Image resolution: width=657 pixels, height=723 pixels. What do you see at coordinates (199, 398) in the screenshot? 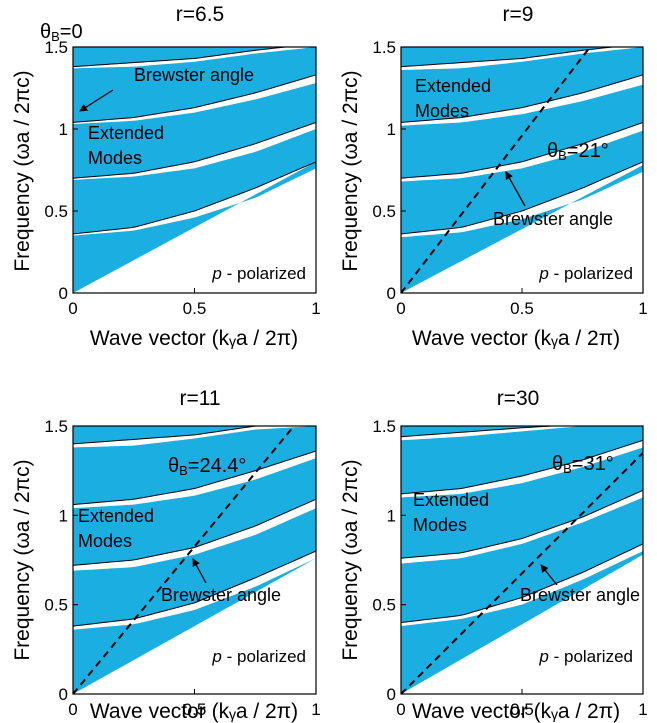
I see `panel-title: r=11` at bounding box center [199, 398].